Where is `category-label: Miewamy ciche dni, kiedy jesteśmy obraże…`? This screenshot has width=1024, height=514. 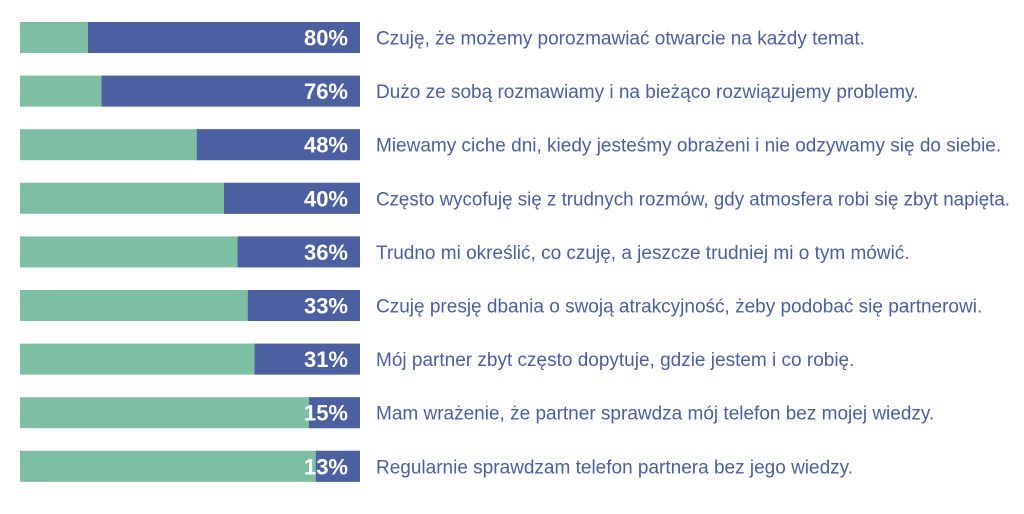 category-label: Miewamy ciche dni, kiedy jesteśmy obraże… is located at coordinates (688, 146).